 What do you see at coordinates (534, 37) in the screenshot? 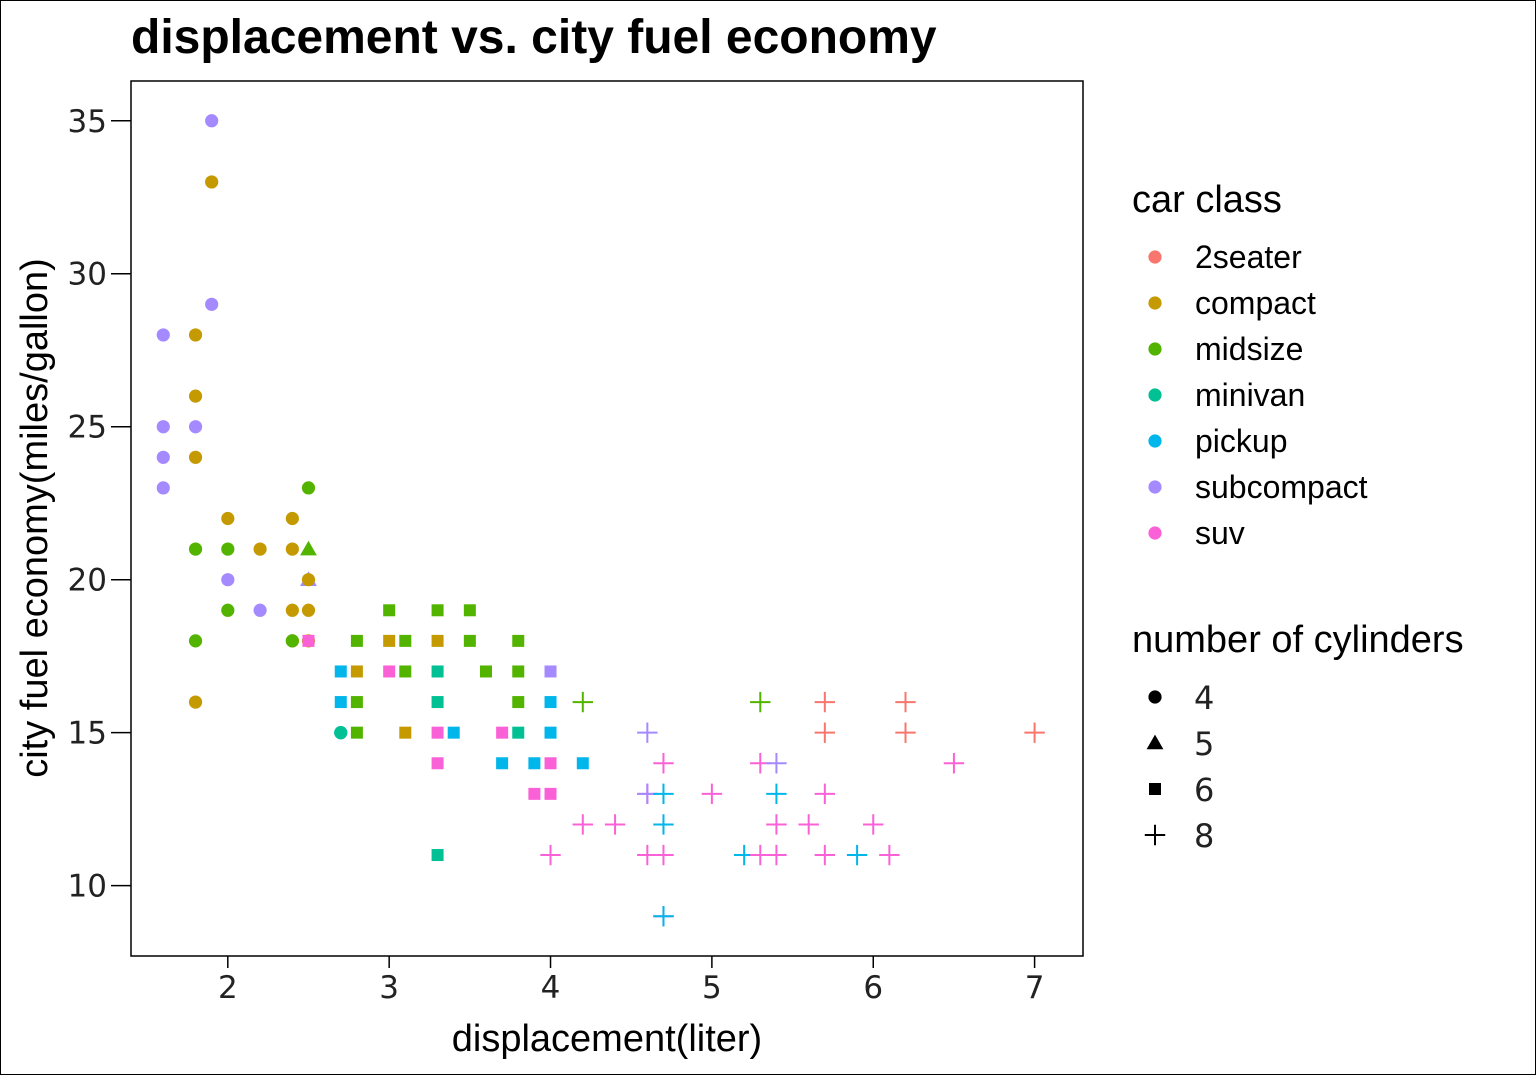
I see `chart-title: displacement vs. city fuel economy` at bounding box center [534, 37].